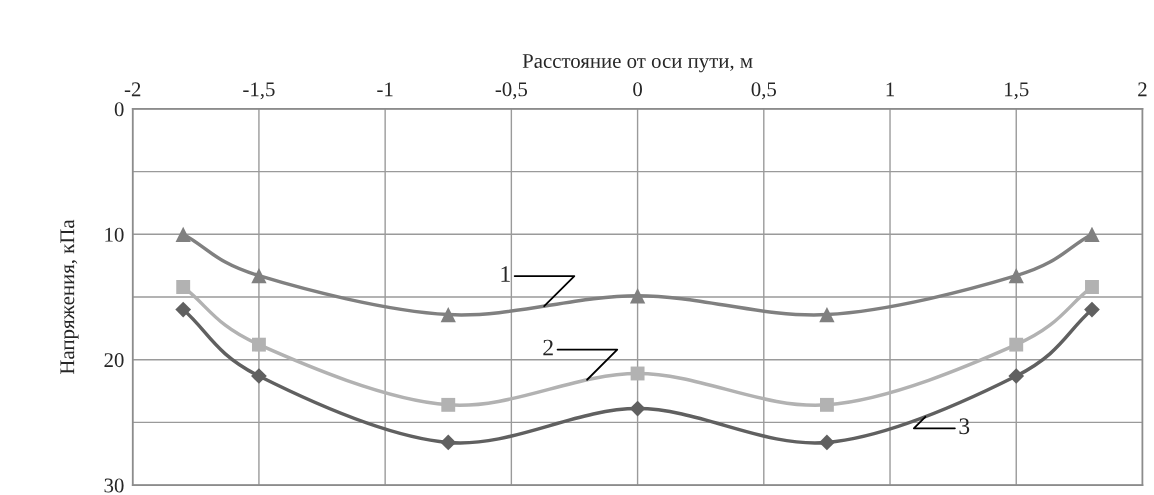 The image size is (1154, 495). I want to click on x-tick-label: 0, so click(637, 89).